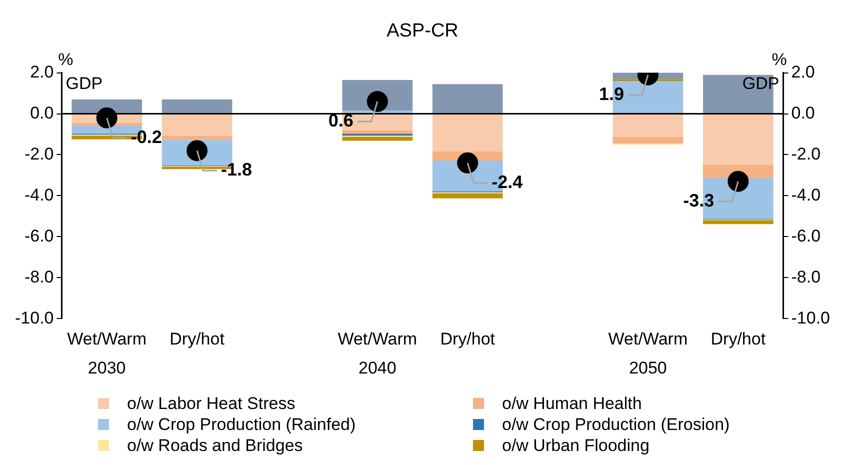 The image size is (845, 465). What do you see at coordinates (806, 154) in the screenshot?
I see `y2-tick-label: -2.0` at bounding box center [806, 154].